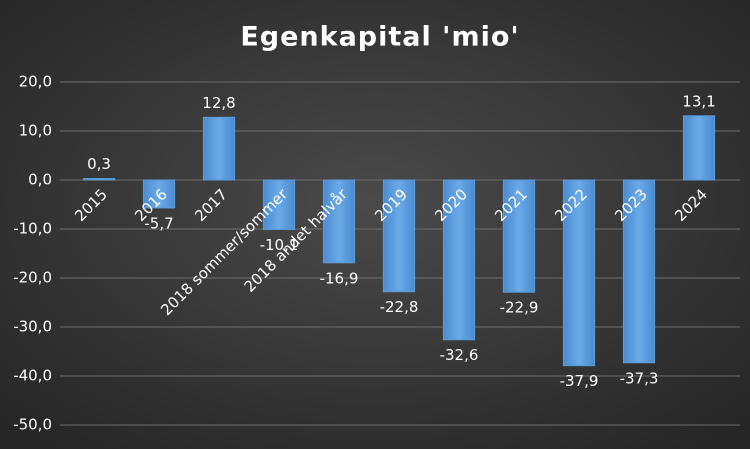  I want to click on value-label: -37,3, so click(639, 378).